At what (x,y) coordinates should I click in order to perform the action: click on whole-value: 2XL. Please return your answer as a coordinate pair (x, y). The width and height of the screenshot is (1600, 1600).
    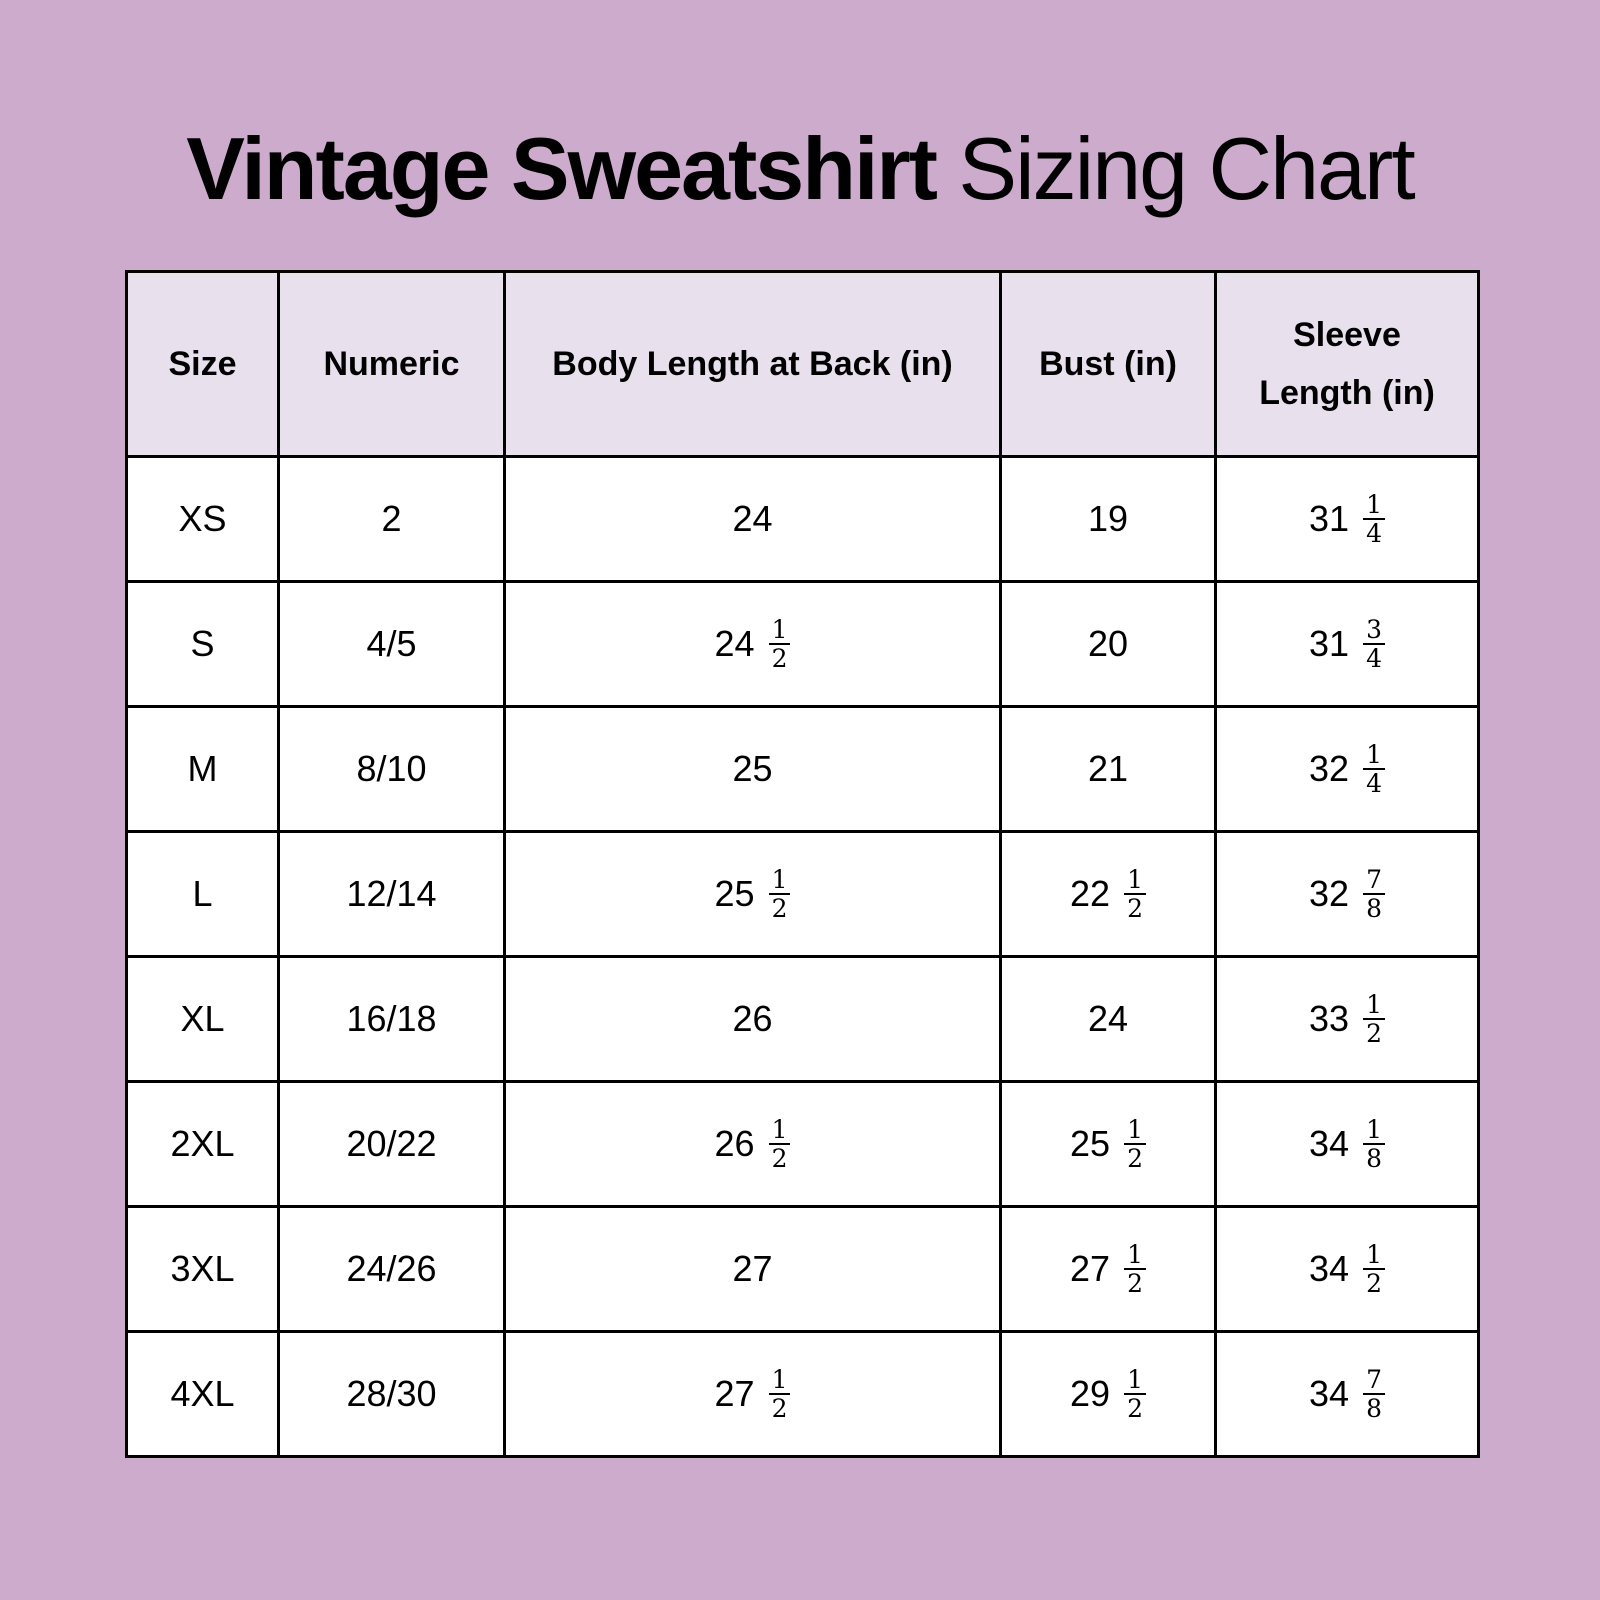
    Looking at the image, I should click on (202, 1143).